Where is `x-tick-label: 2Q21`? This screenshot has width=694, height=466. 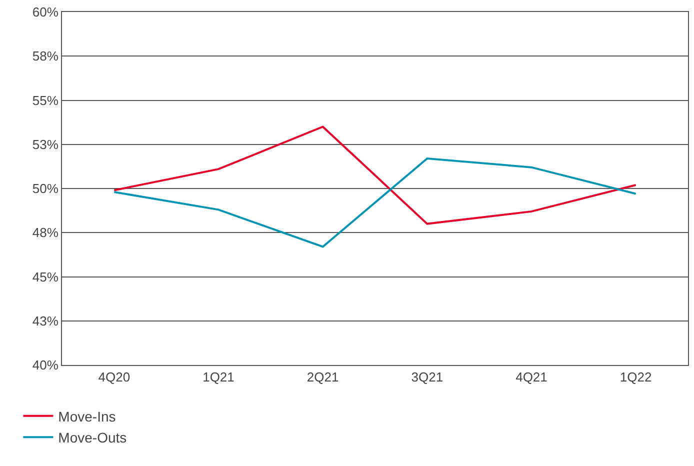
x-tick-label: 2Q21 is located at coordinates (322, 377).